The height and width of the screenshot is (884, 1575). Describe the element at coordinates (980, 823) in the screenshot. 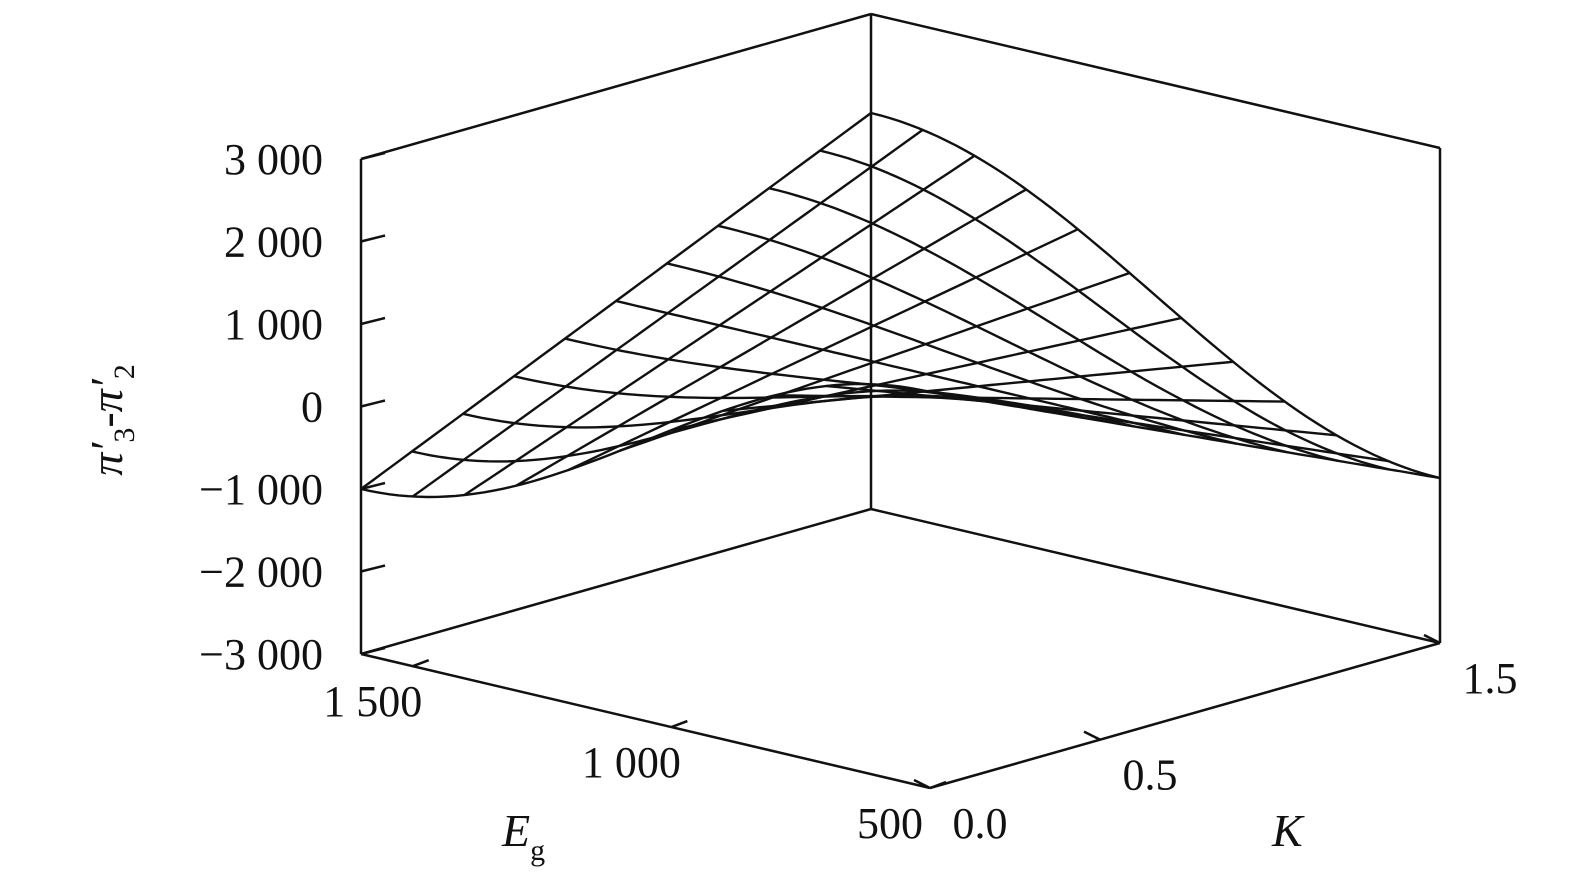

I see `k-tick-label: 0.0` at that location.